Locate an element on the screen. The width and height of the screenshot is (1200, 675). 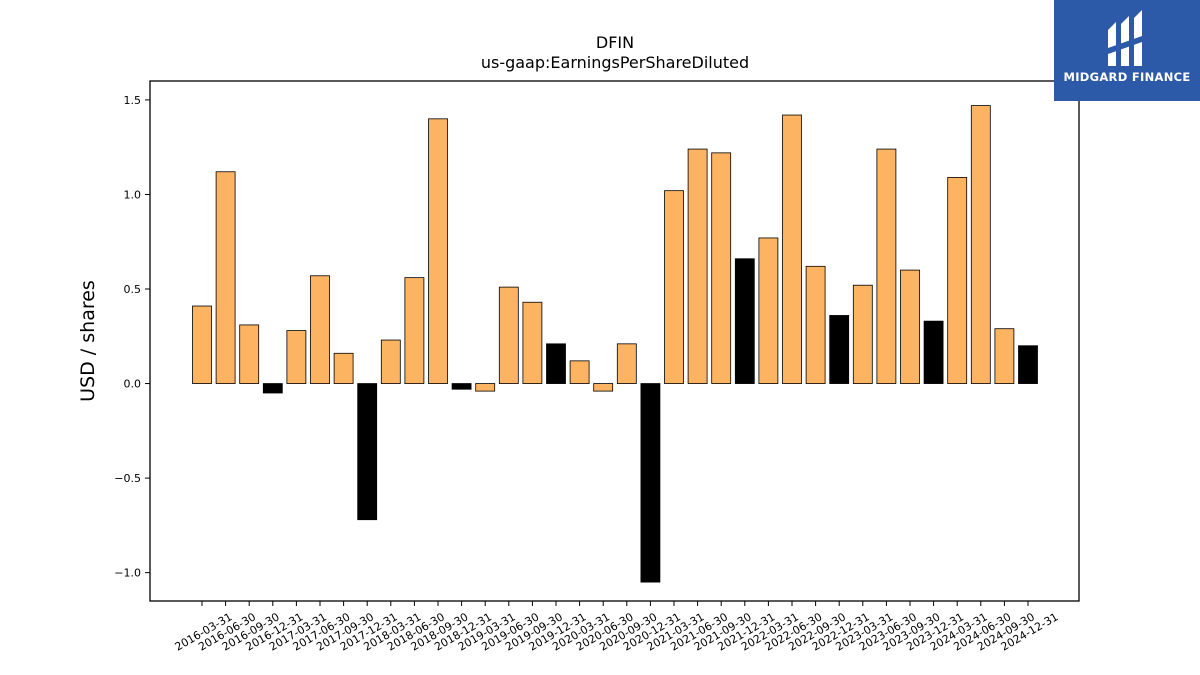
y-tick-label: 1.0 is located at coordinates (133, 194).